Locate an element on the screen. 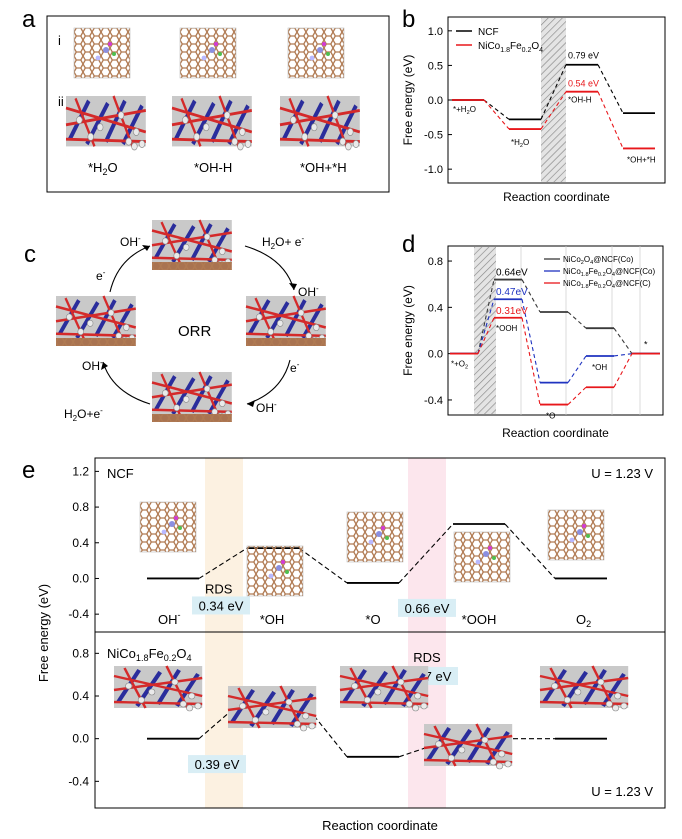  chart-e-rds-band-ncf is located at coordinates (224, 633).